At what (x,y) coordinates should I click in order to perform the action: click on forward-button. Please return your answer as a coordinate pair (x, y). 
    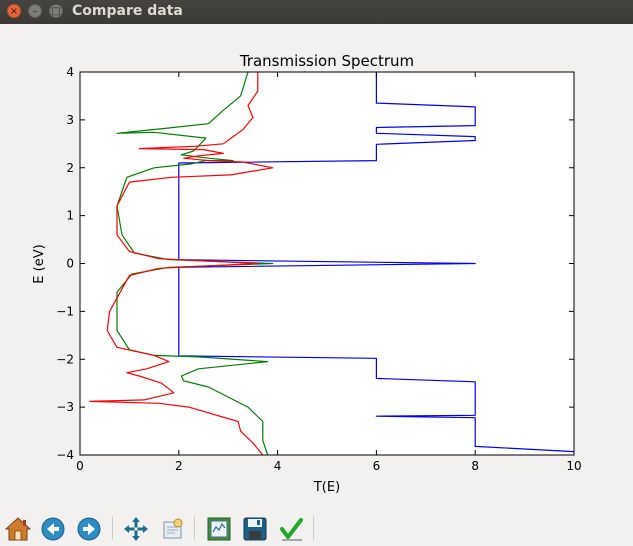
    Looking at the image, I should click on (89, 529).